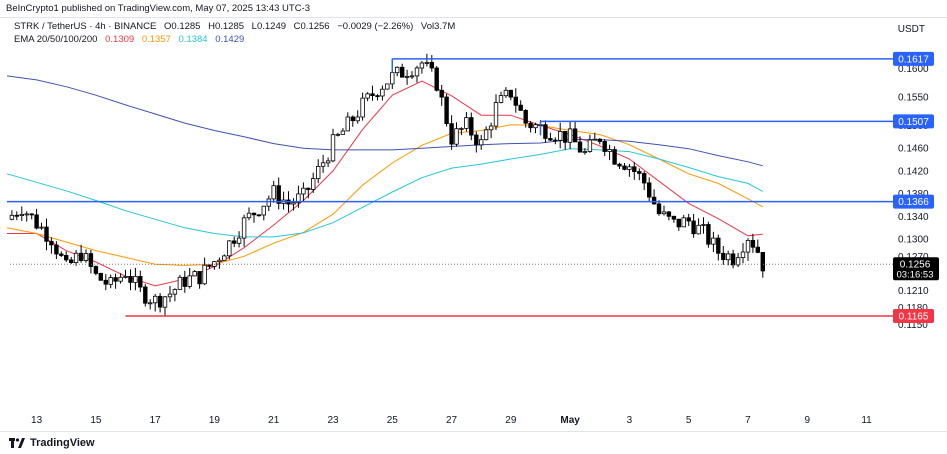  Describe the element at coordinates (230, 39) in the screenshot. I see `legend-ema200-value: 0.1429` at that location.